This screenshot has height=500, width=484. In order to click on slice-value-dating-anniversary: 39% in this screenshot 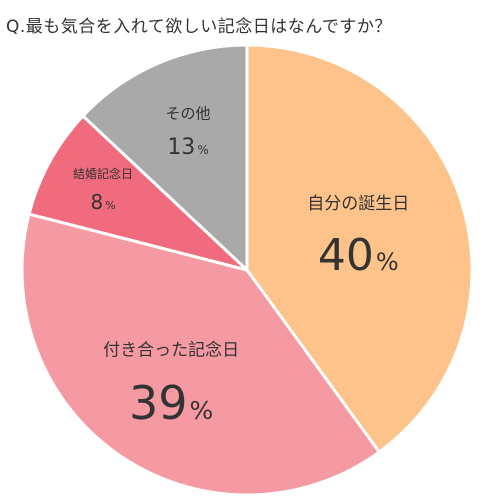, I will do `click(171, 403)`.